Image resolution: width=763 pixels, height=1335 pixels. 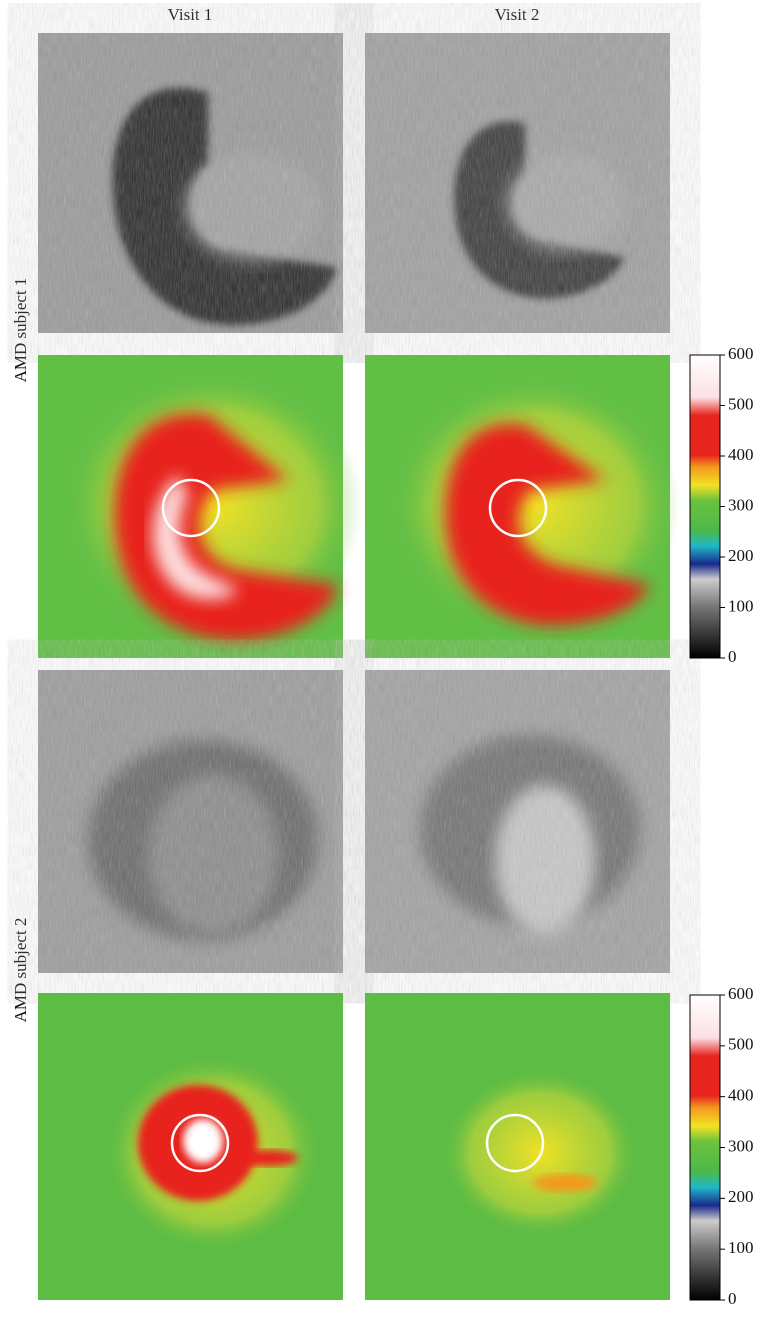 I want to click on column-header: Visit 1, so click(x=190, y=14).